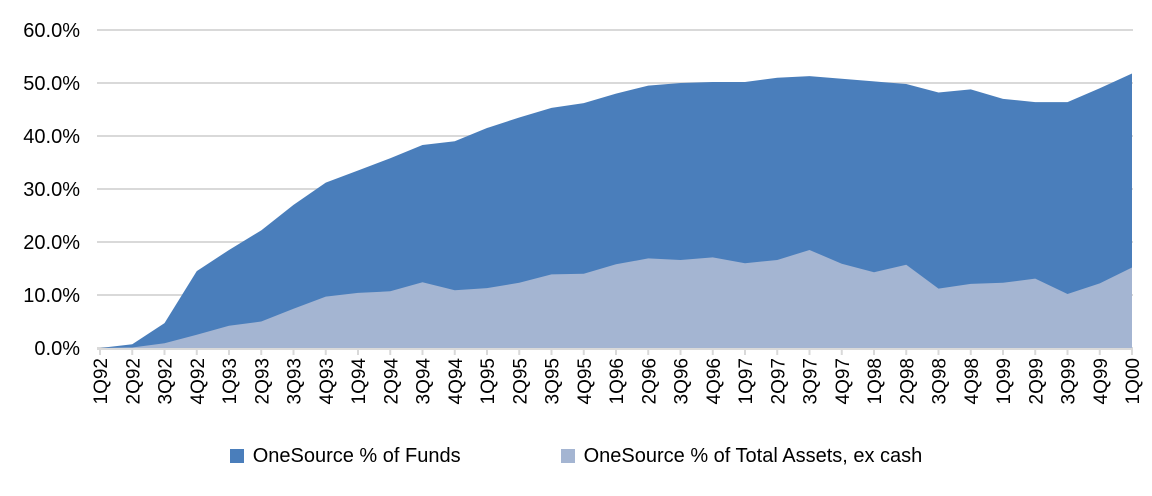  What do you see at coordinates (875, 381) in the screenshot?
I see `x-axis-label: 1Q98` at bounding box center [875, 381].